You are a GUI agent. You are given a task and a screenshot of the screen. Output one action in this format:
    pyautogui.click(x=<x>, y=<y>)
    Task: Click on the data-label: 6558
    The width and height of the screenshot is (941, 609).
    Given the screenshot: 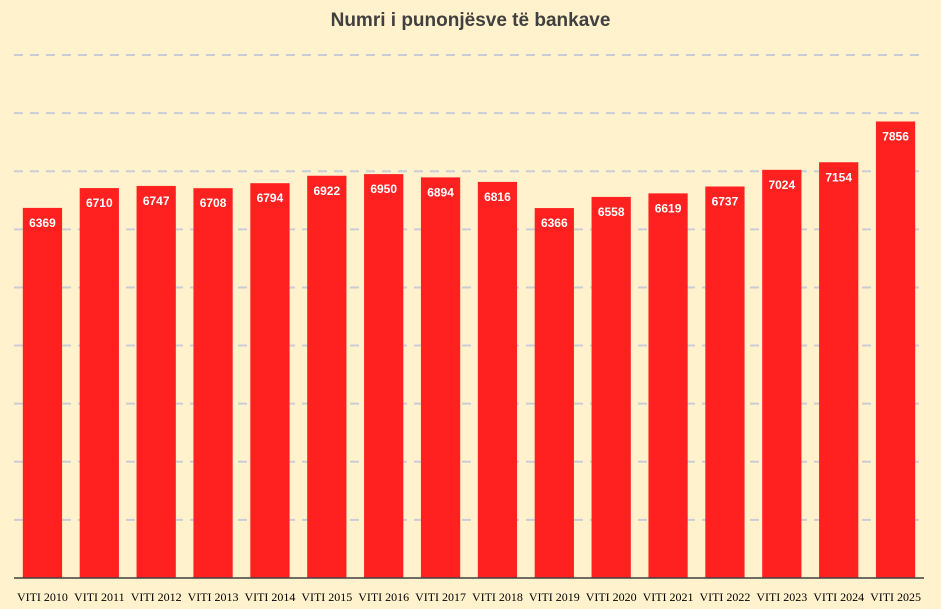 What is the action you would take?
    pyautogui.click(x=611, y=212)
    